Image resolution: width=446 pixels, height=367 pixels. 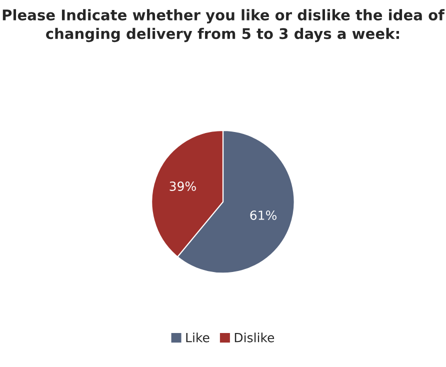 What do you see at coordinates (263, 215) in the screenshot?
I see `data-label: 61%` at bounding box center [263, 215].